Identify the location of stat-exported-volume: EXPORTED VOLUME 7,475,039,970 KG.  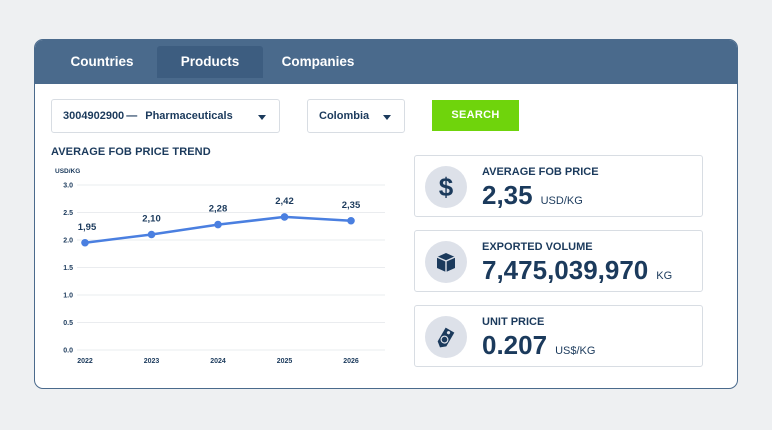
(558, 261).